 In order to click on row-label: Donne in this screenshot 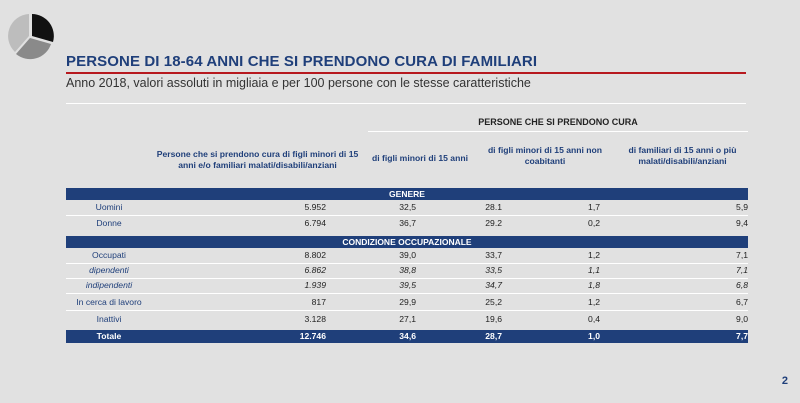, I will do `click(109, 223)`.